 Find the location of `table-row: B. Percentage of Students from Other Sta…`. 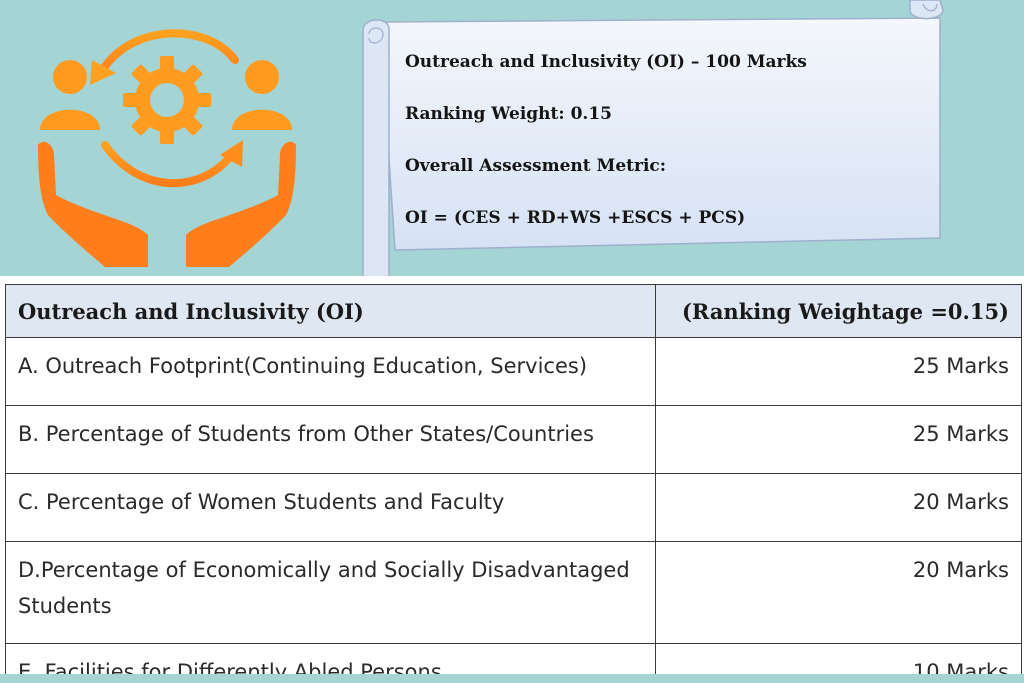

table-row: B. Percentage of Students from Other Sta… is located at coordinates (513, 439).